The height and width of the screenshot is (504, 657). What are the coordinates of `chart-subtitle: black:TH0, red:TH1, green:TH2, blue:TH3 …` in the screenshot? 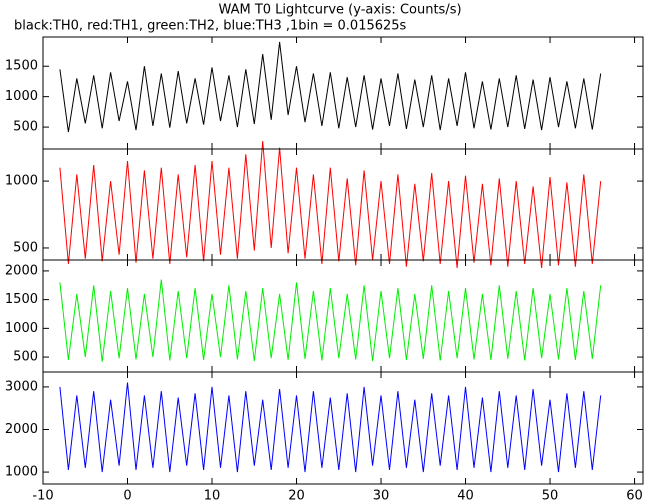 It's located at (210, 26).